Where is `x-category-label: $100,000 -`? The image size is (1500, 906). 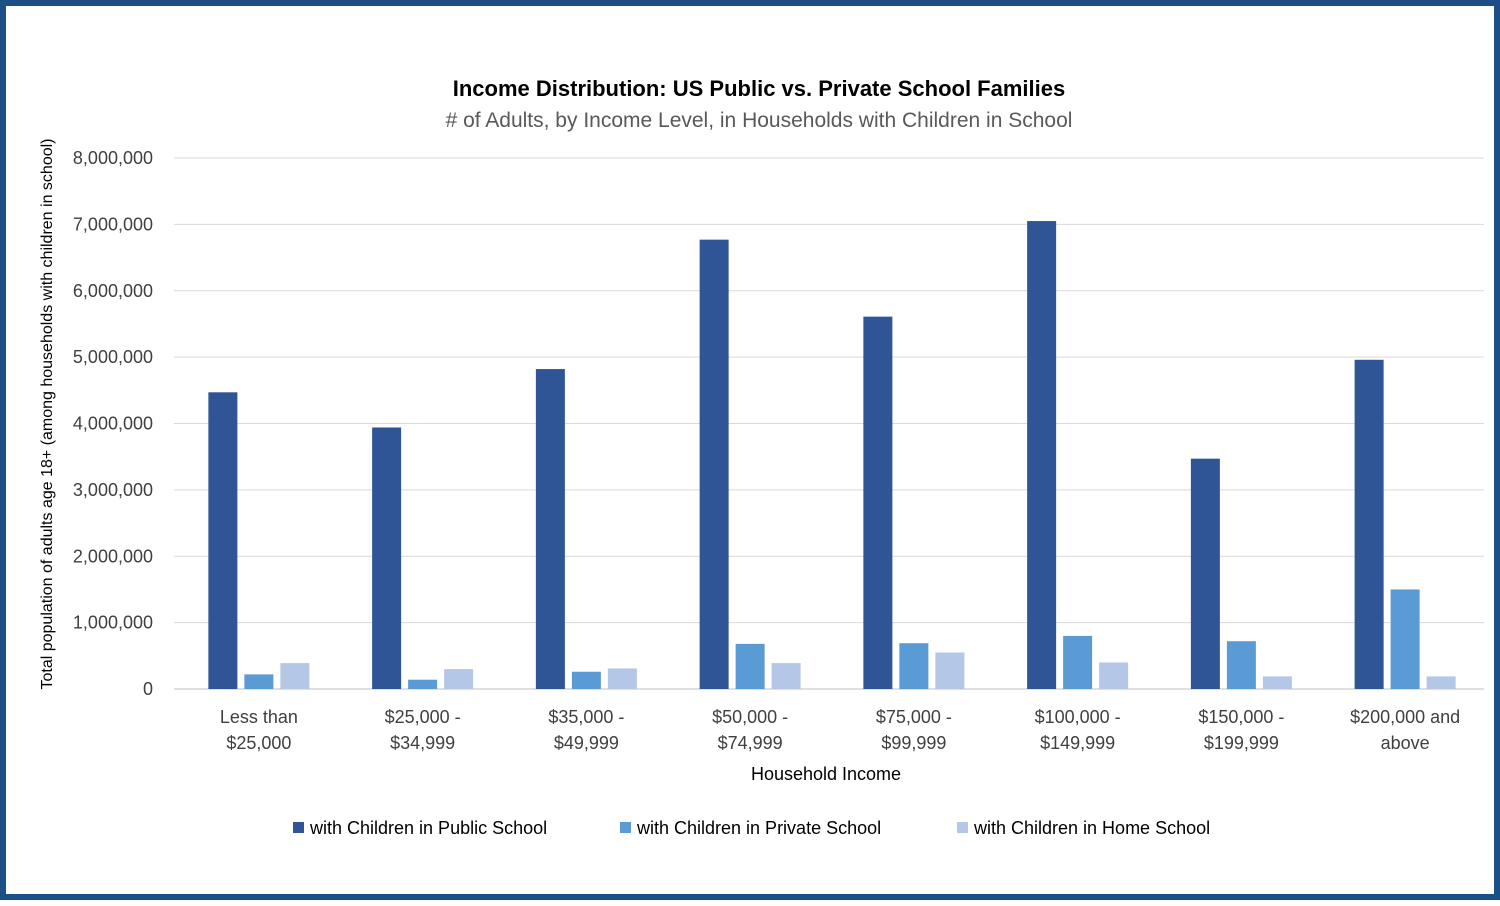
x-category-label: $100,000 - is located at coordinates (1078, 717).